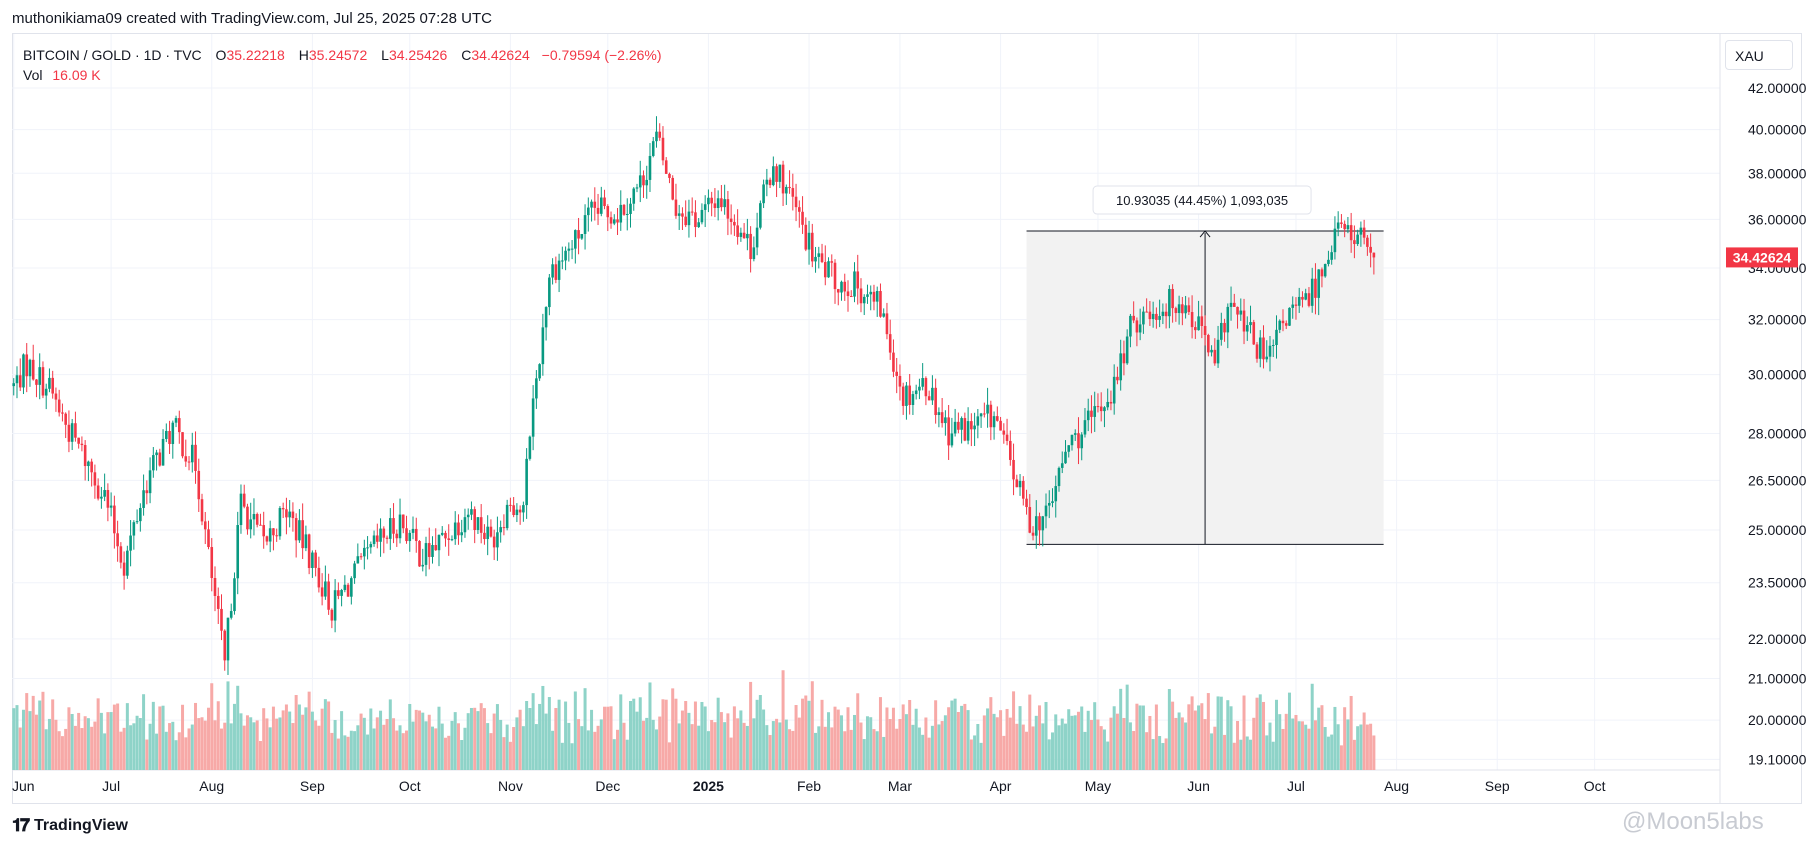 The height and width of the screenshot is (847, 1815). Describe the element at coordinates (1759, 55) in the screenshot. I see `currency-button: XAU` at that location.